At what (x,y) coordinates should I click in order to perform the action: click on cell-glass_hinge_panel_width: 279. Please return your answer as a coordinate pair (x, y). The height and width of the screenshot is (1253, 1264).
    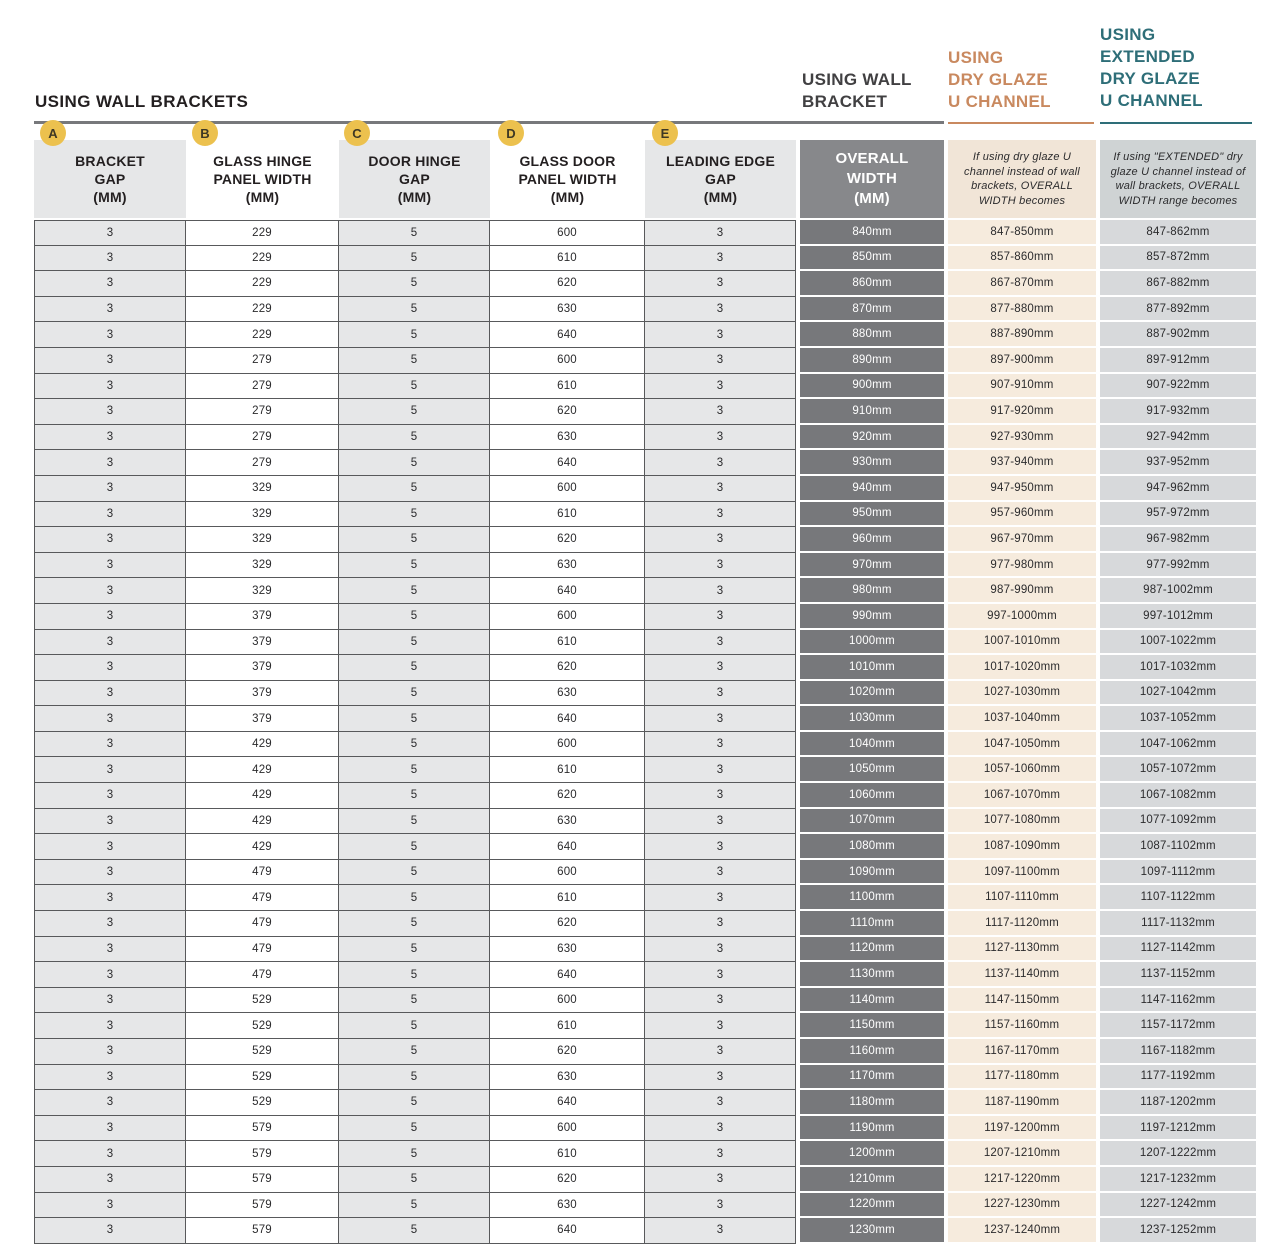
    Looking at the image, I should click on (262, 386).